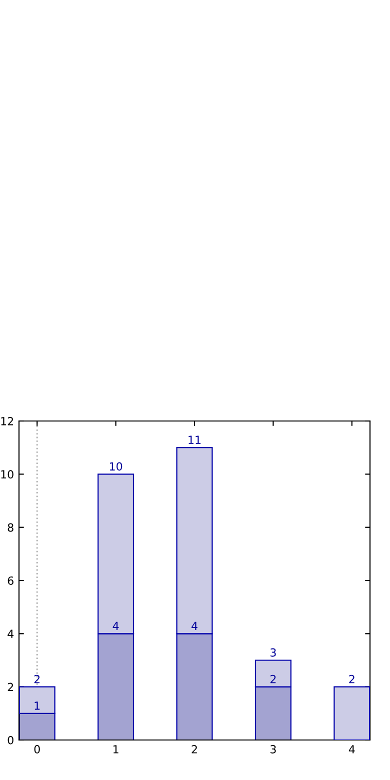 Image resolution: width=390 pixels, height=780 pixels. What do you see at coordinates (194, 440) in the screenshot?
I see `total-label: 11` at bounding box center [194, 440].